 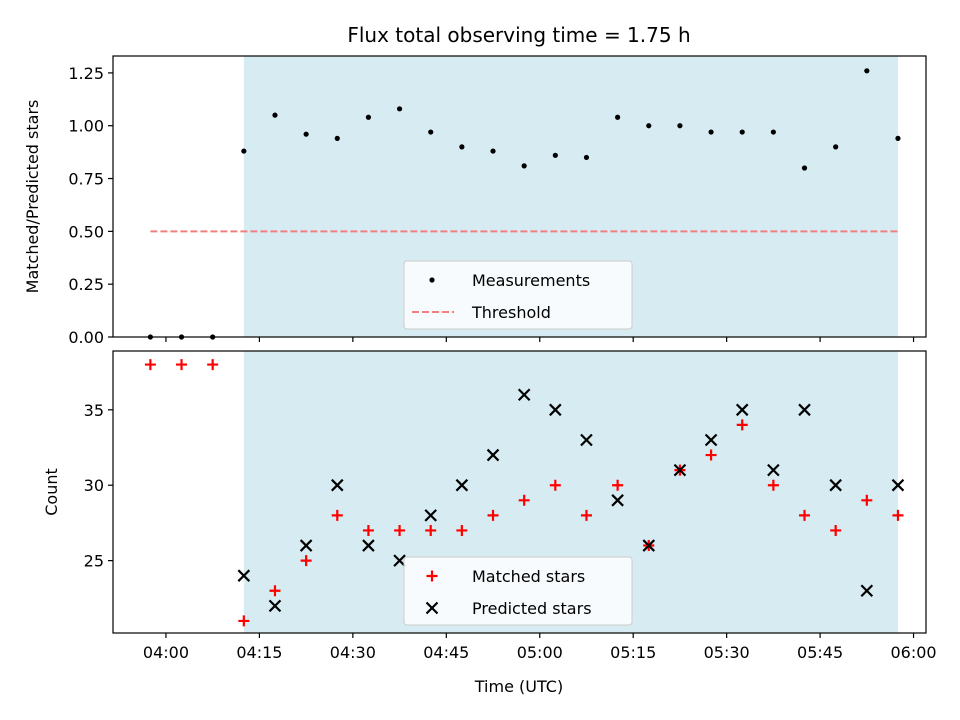 I want to click on chart-title: Flux total observing time = 1.75 h, so click(x=518, y=35).